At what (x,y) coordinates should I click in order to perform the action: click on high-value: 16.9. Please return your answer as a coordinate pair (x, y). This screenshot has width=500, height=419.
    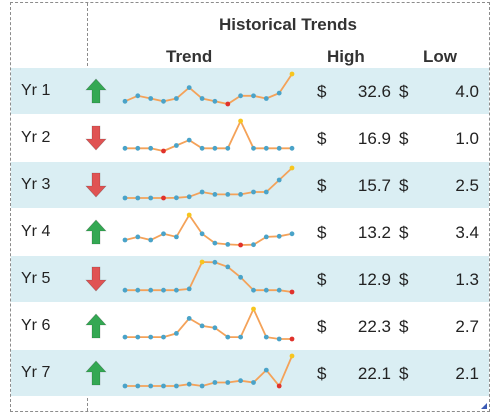
    Looking at the image, I should click on (374, 138).